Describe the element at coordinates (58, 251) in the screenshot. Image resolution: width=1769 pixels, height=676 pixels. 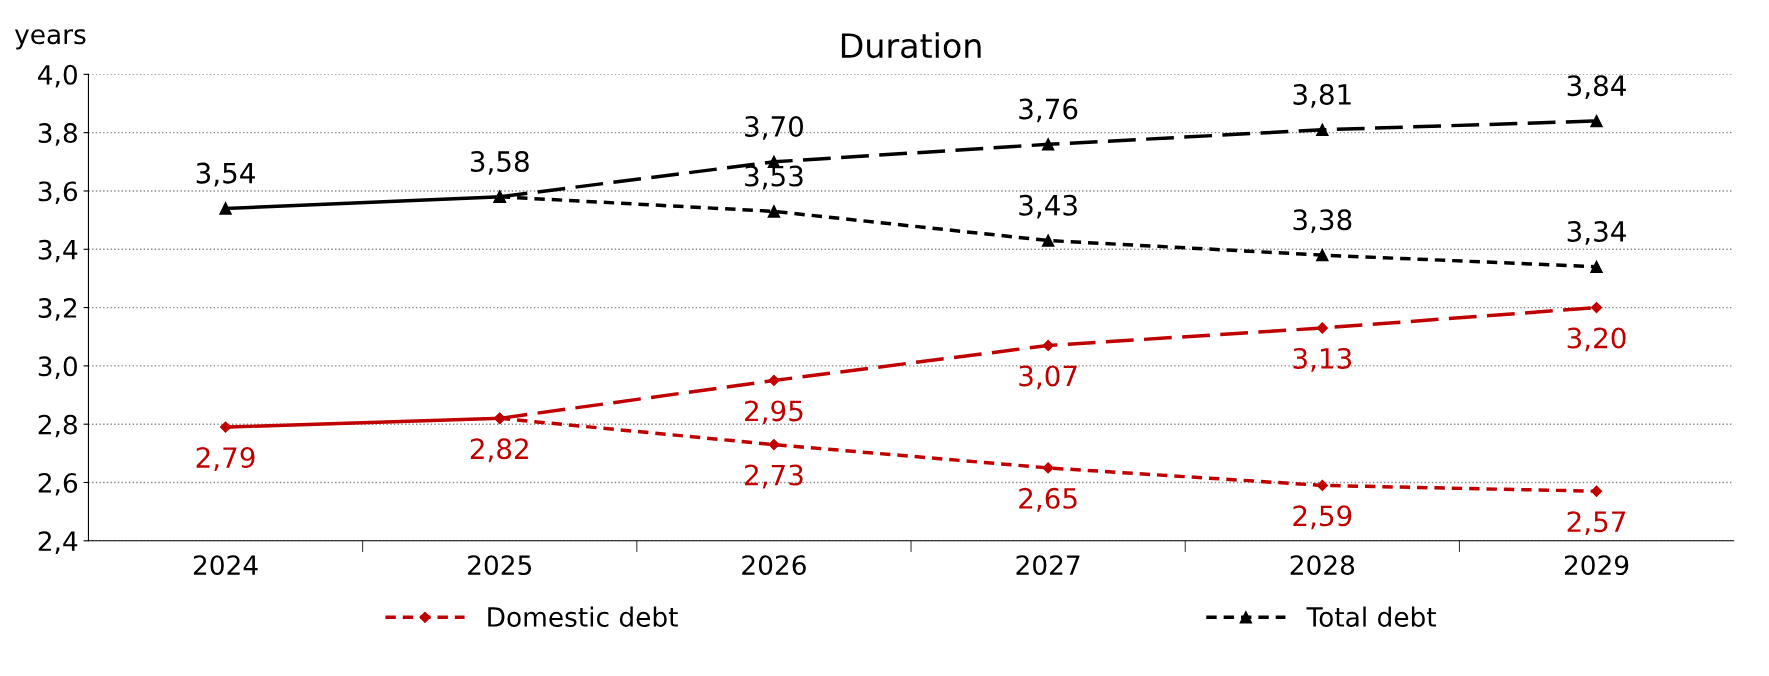
I see `y-tick-label: 3,4` at that location.